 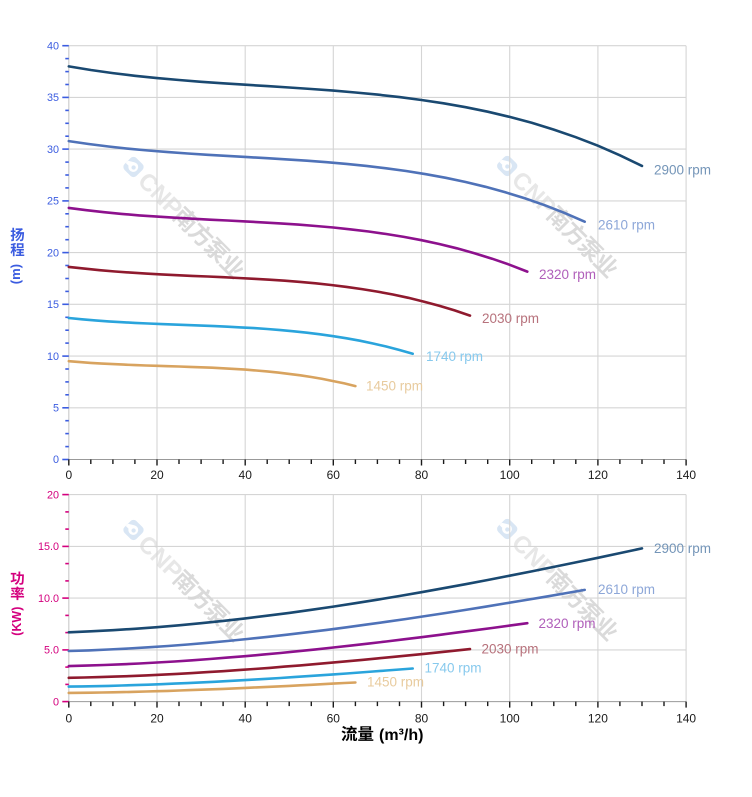 I want to click on svg-text: 5, so click(x=56, y=409).